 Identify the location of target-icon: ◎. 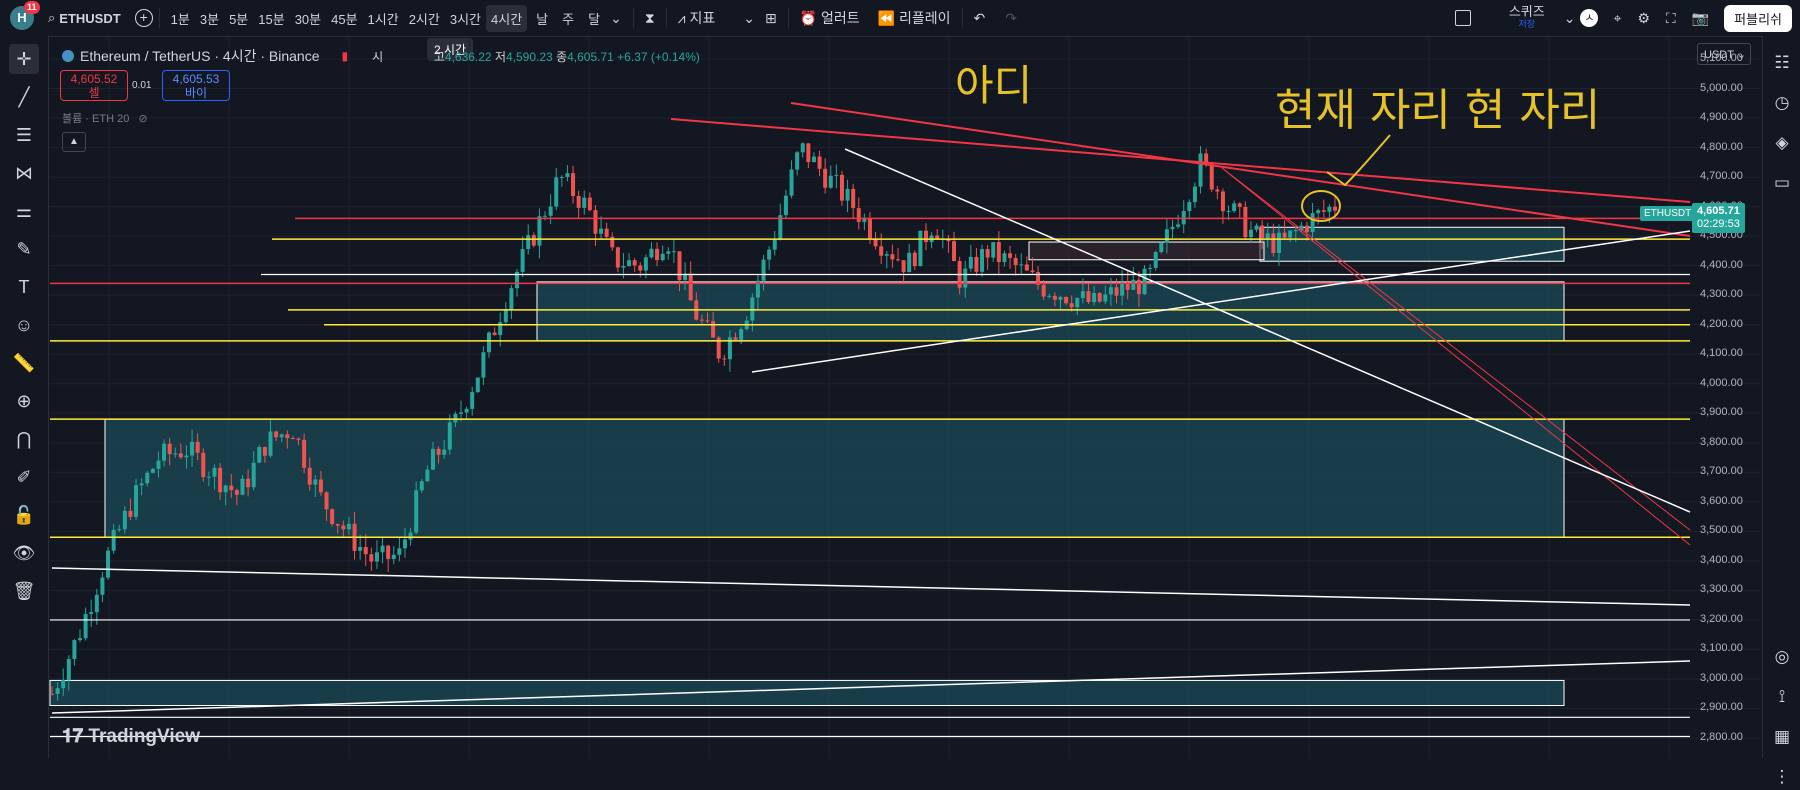
(1782, 656).